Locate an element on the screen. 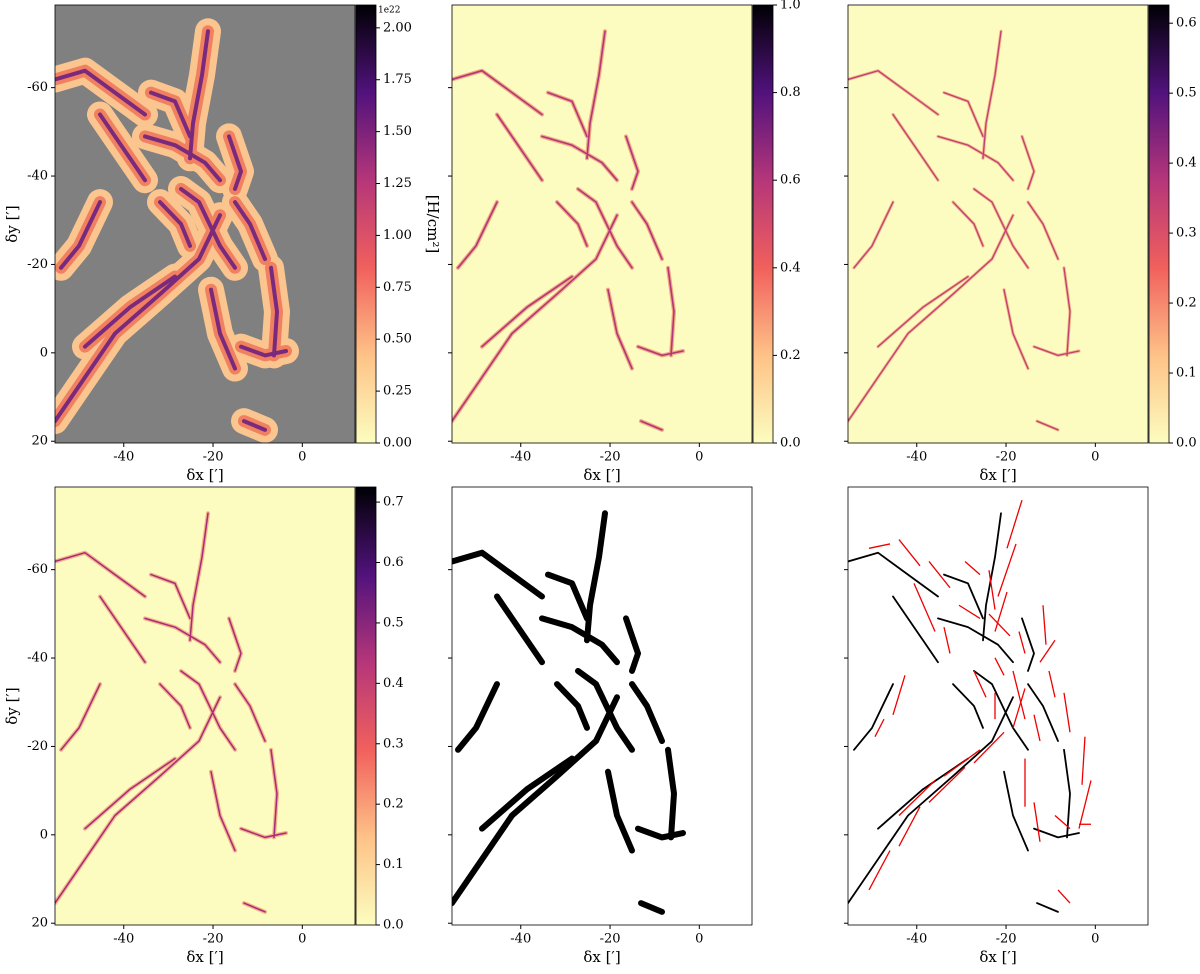  colorbar-tick-label: 1.00 is located at coordinates (397, 235).